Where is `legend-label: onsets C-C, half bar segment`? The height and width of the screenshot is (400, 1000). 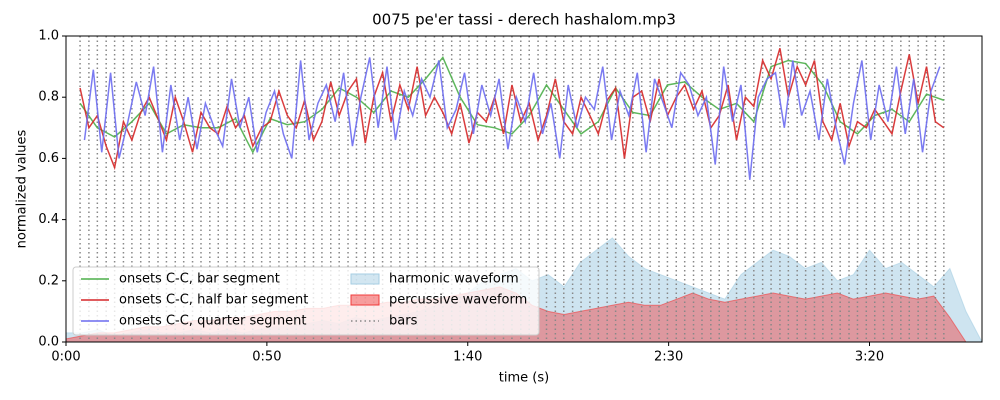 legend-label: onsets C-C, half bar segment is located at coordinates (213, 300).